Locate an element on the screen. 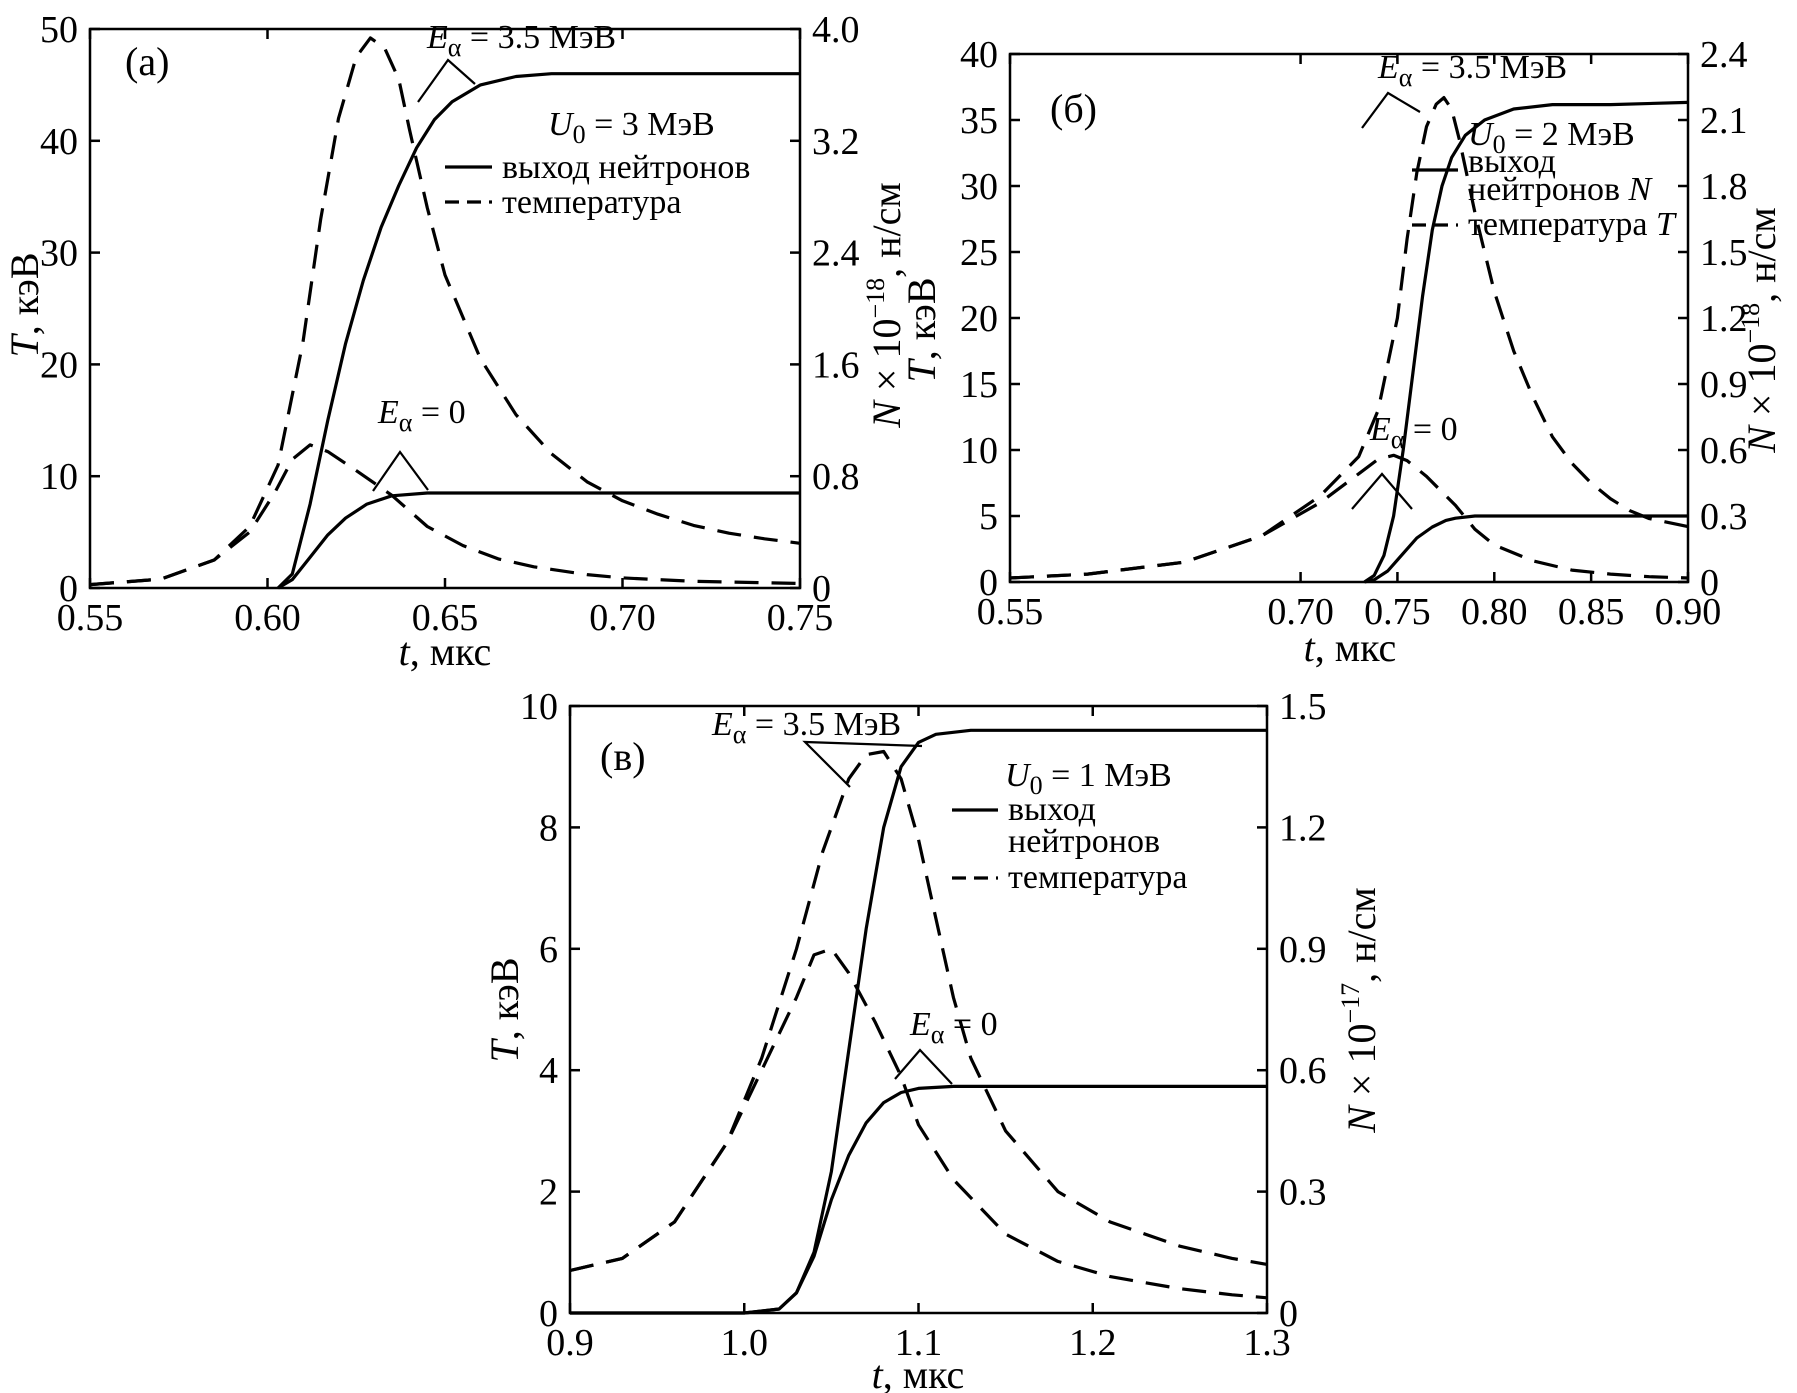 This screenshot has height=1393, width=1797. panel-a-legend-solid-label: выход нейтронов is located at coordinates (626, 167).